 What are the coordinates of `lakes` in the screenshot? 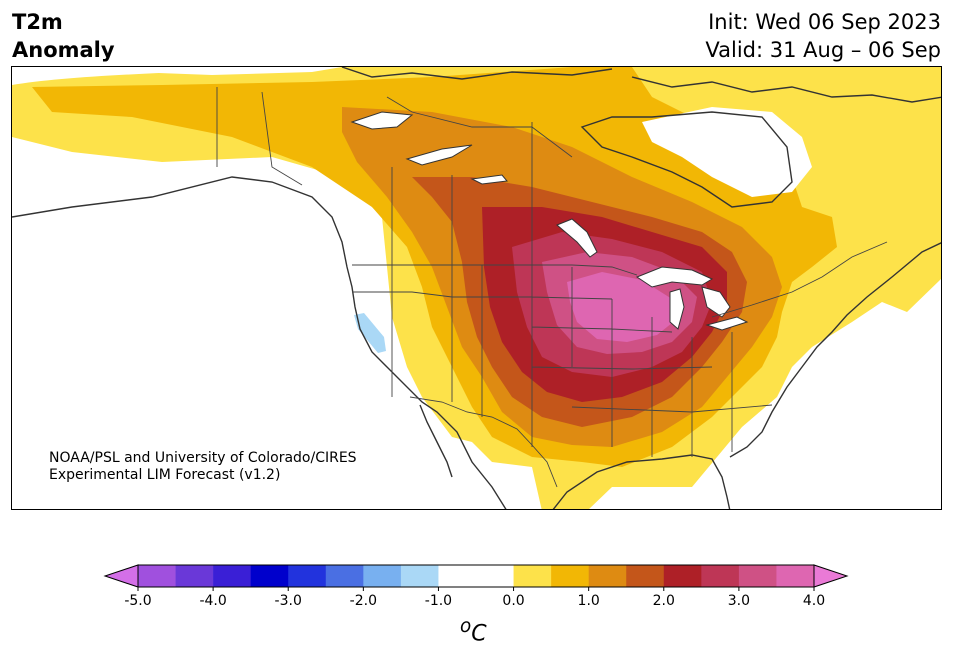 It's located at (549, 221).